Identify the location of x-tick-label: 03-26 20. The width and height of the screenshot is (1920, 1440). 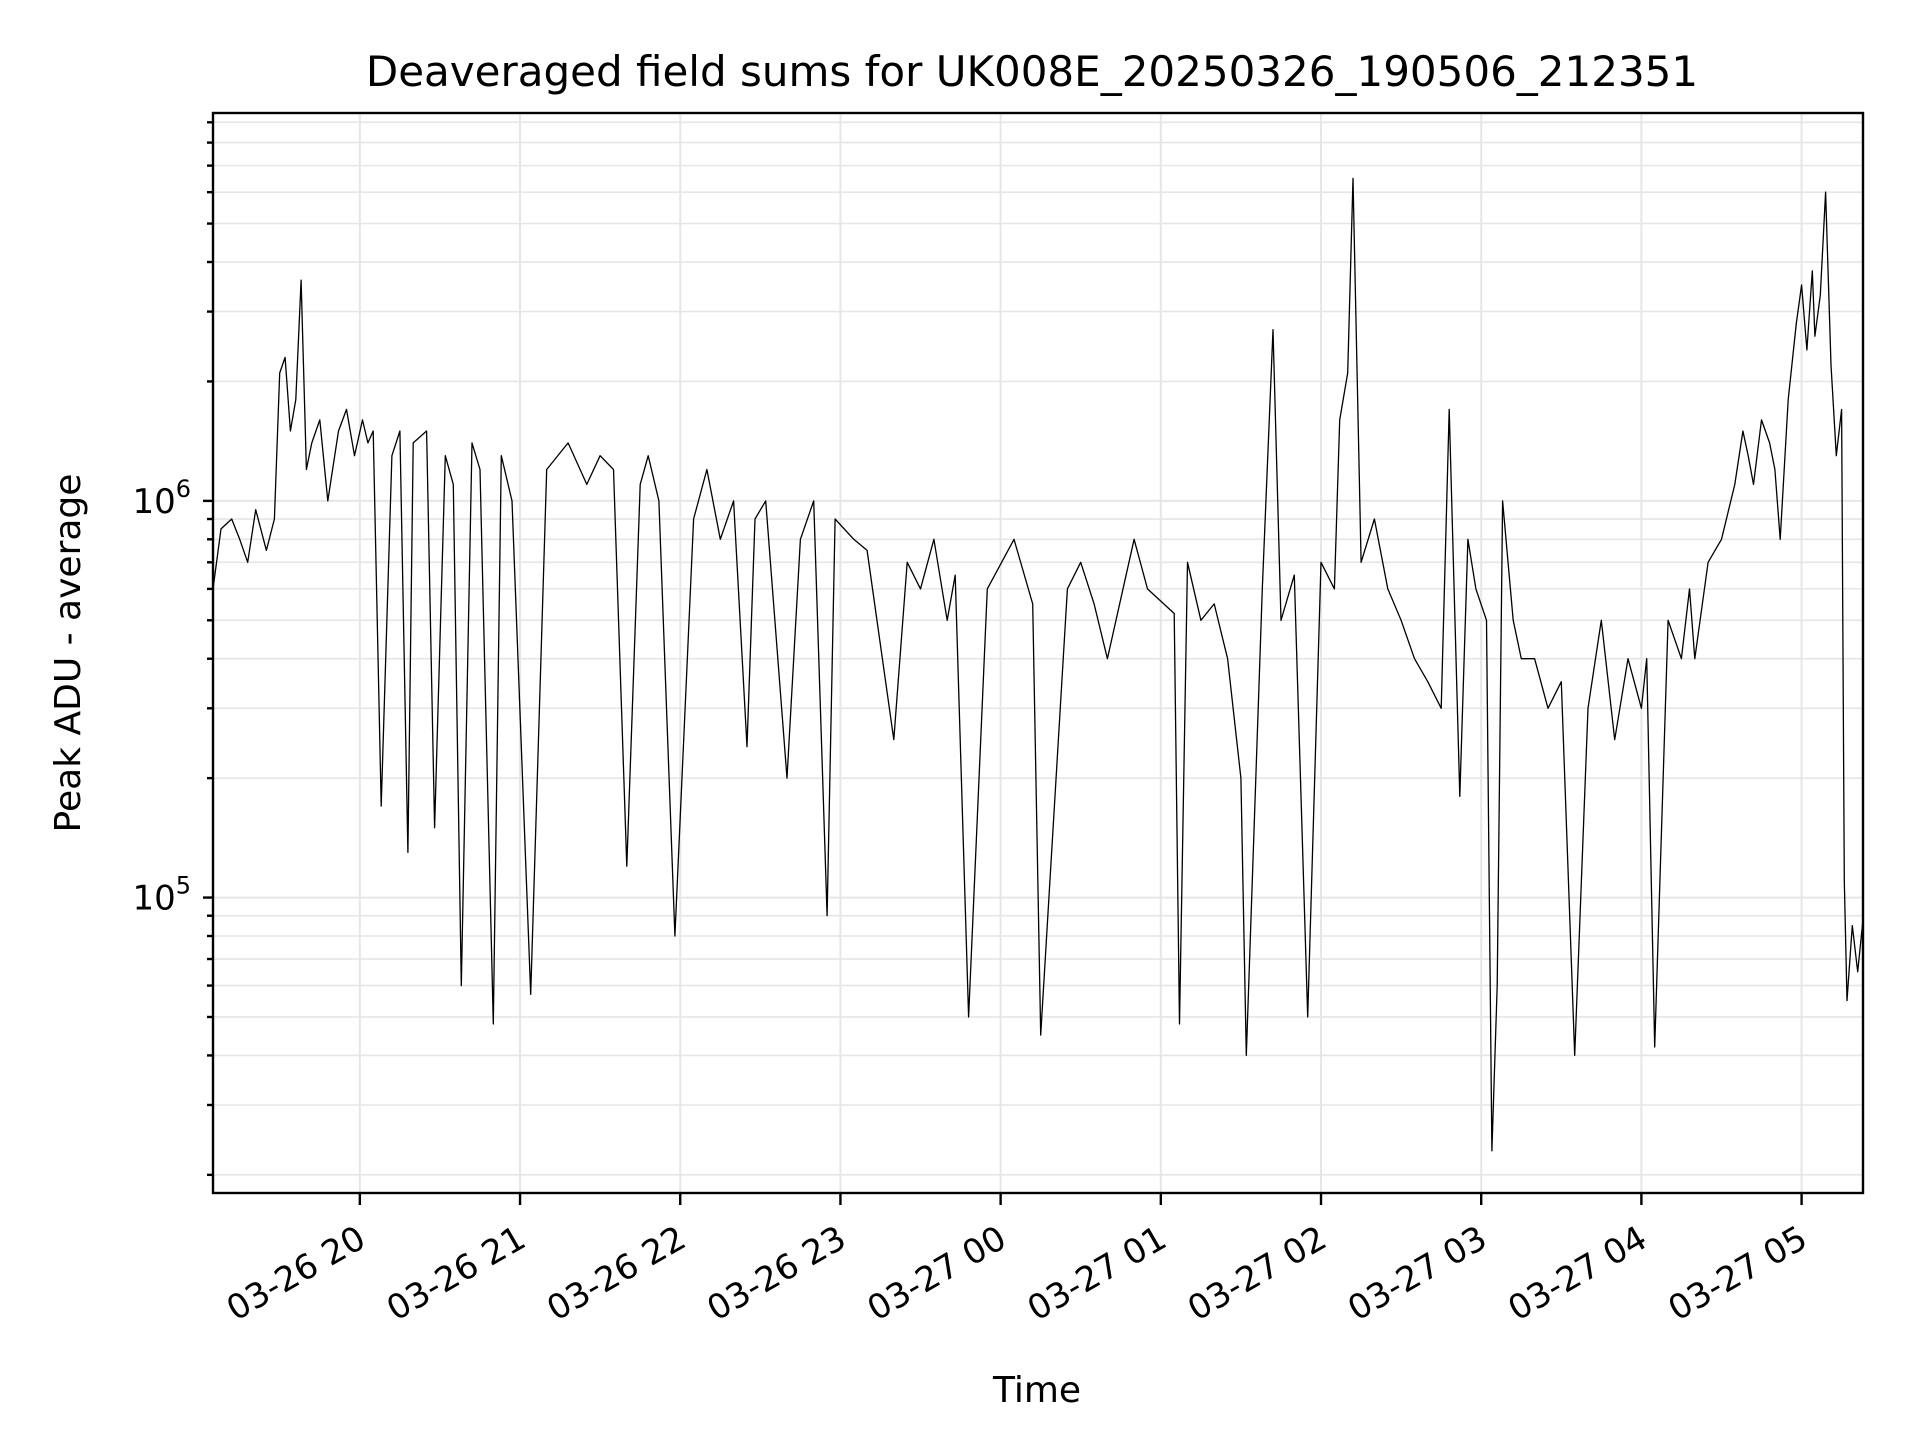
(296, 1273).